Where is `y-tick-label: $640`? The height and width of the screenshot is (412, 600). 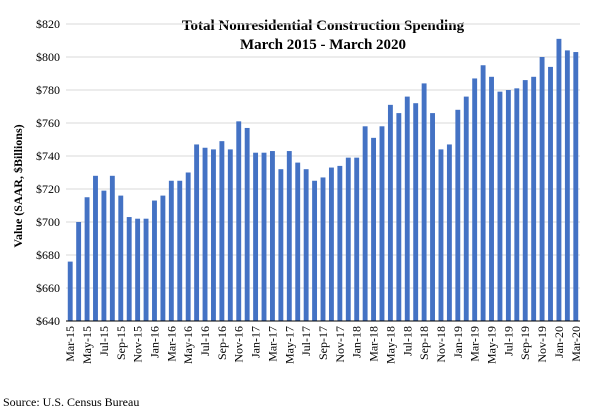
y-tick-label: $640 is located at coordinates (48, 321).